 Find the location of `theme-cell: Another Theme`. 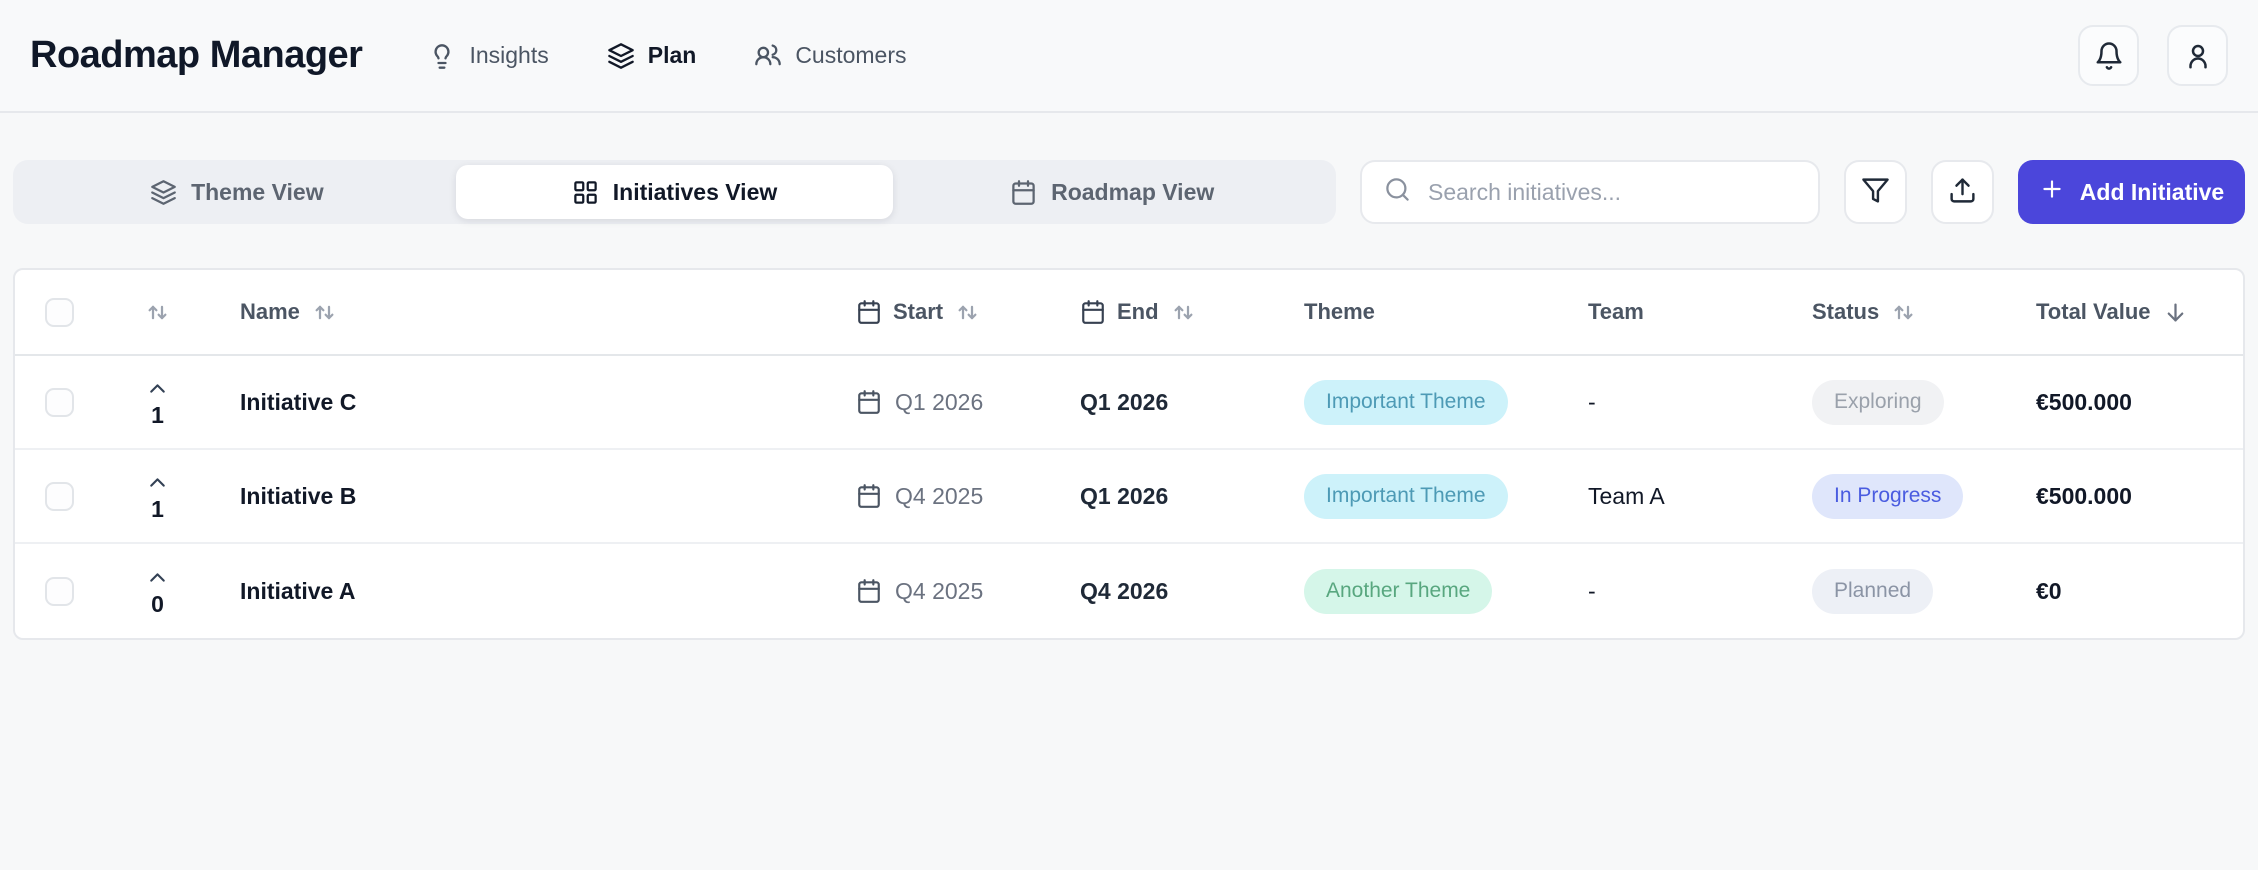

theme-cell: Another Theme is located at coordinates (1446, 591).